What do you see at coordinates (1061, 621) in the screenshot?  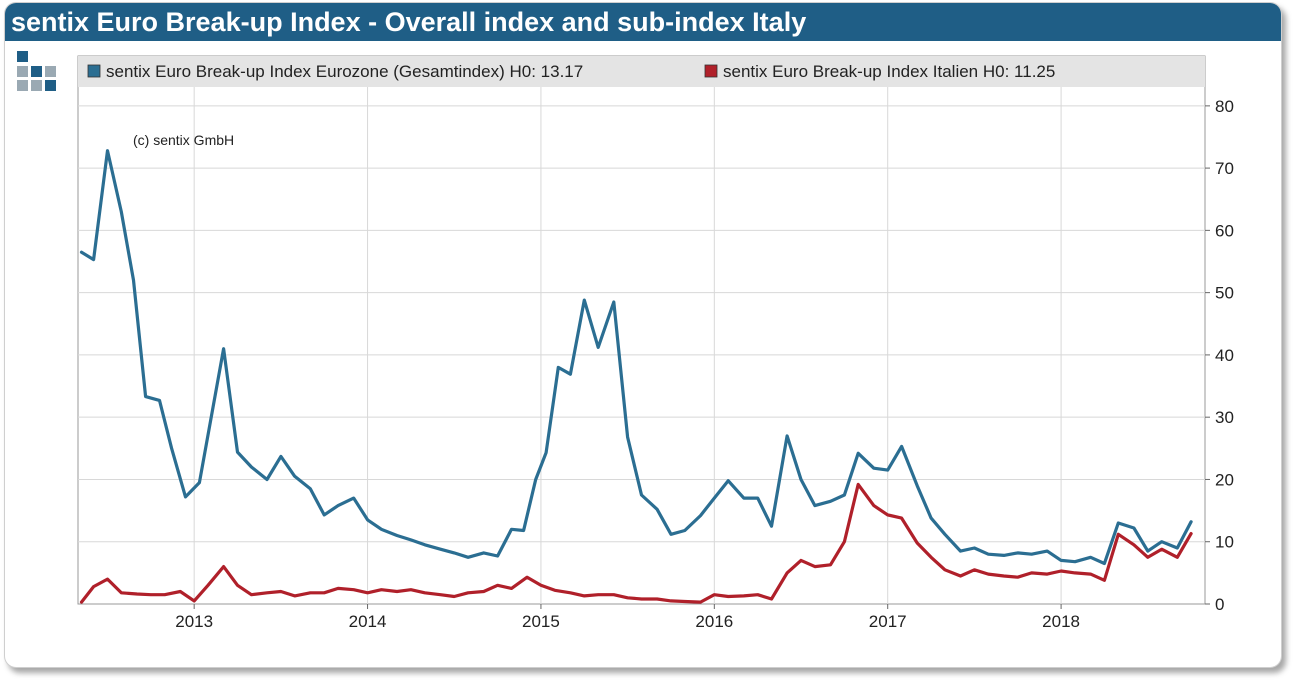 I see `x-tick-label: 2018` at bounding box center [1061, 621].